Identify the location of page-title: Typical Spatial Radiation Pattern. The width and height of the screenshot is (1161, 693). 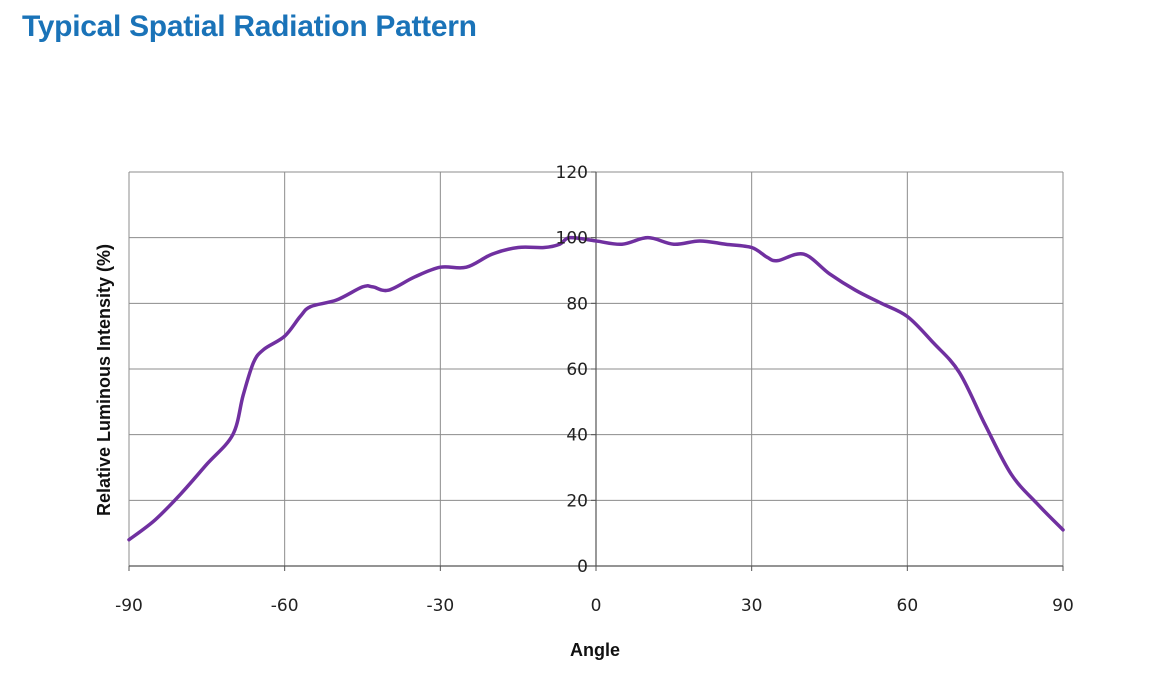
(249, 26).